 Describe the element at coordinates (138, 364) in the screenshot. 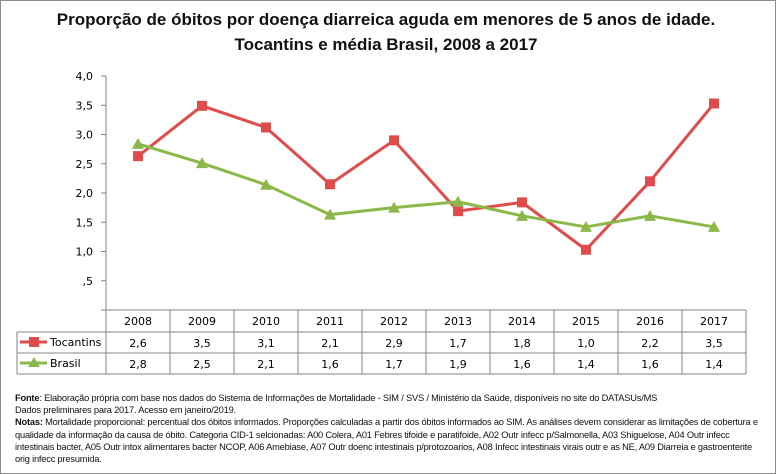

I see `brasil-value-label: 2,8` at that location.